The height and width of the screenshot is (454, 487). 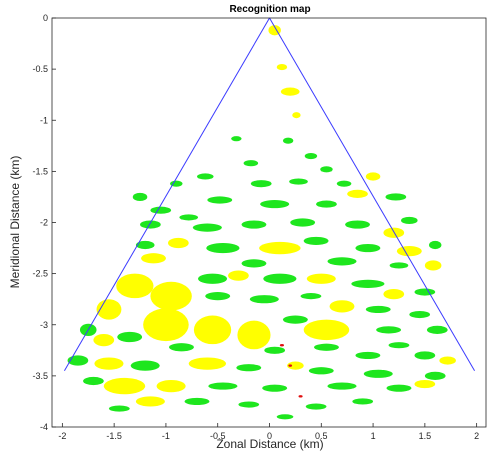 I want to click on x-tick-label: 0, so click(x=269, y=436).